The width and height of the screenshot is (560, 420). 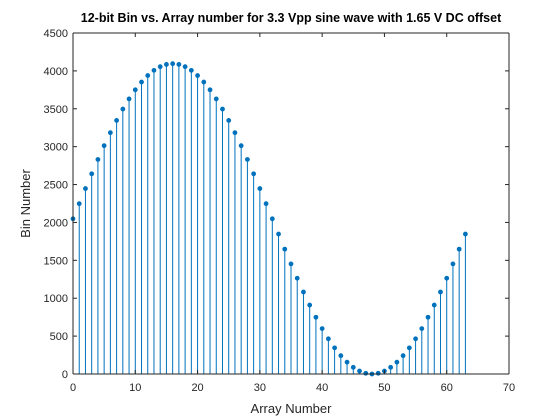 I want to click on y-tick-label: 2500, so click(x=56, y=186).